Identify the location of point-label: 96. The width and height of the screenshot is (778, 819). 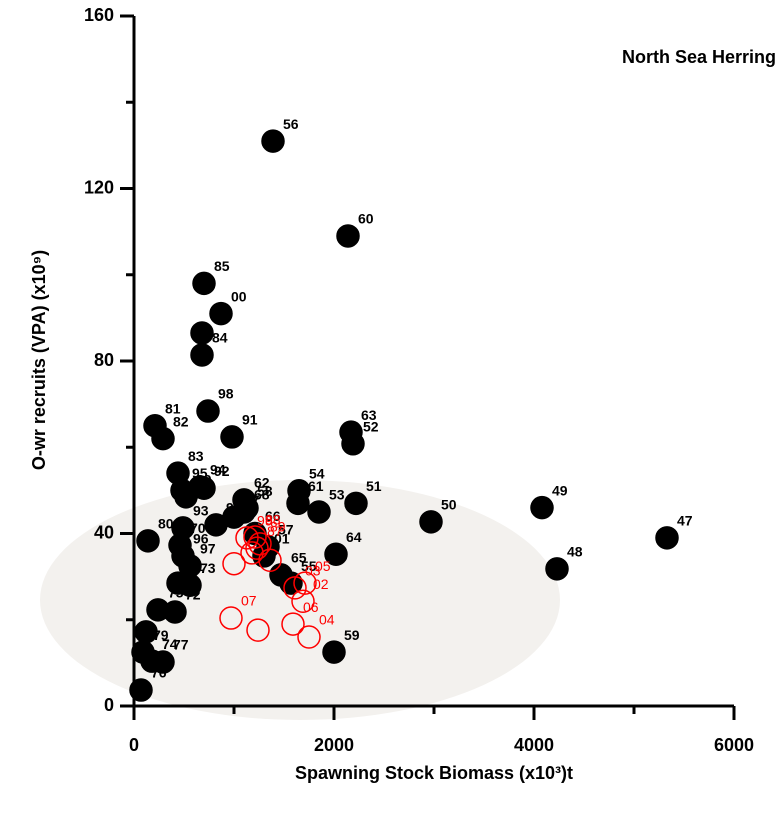
(201, 539).